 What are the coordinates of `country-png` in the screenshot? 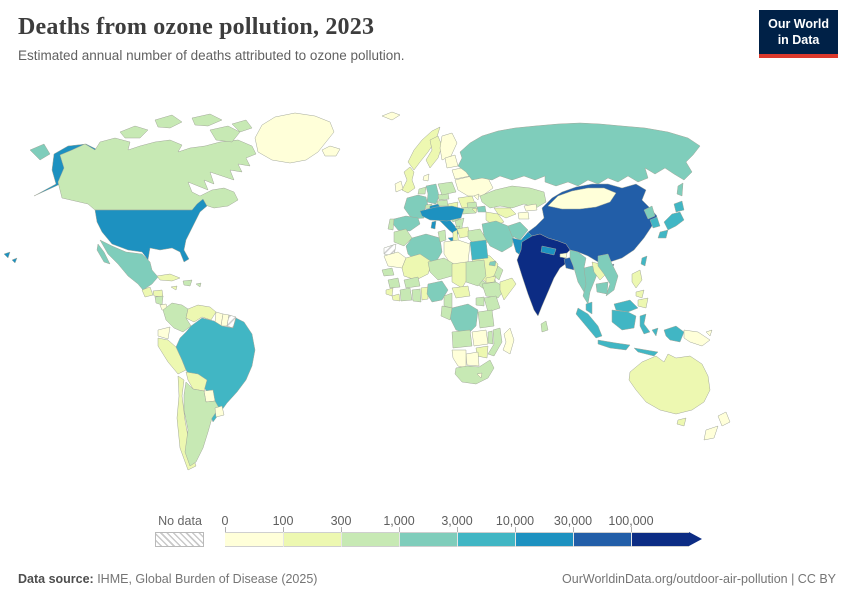 It's located at (698, 338).